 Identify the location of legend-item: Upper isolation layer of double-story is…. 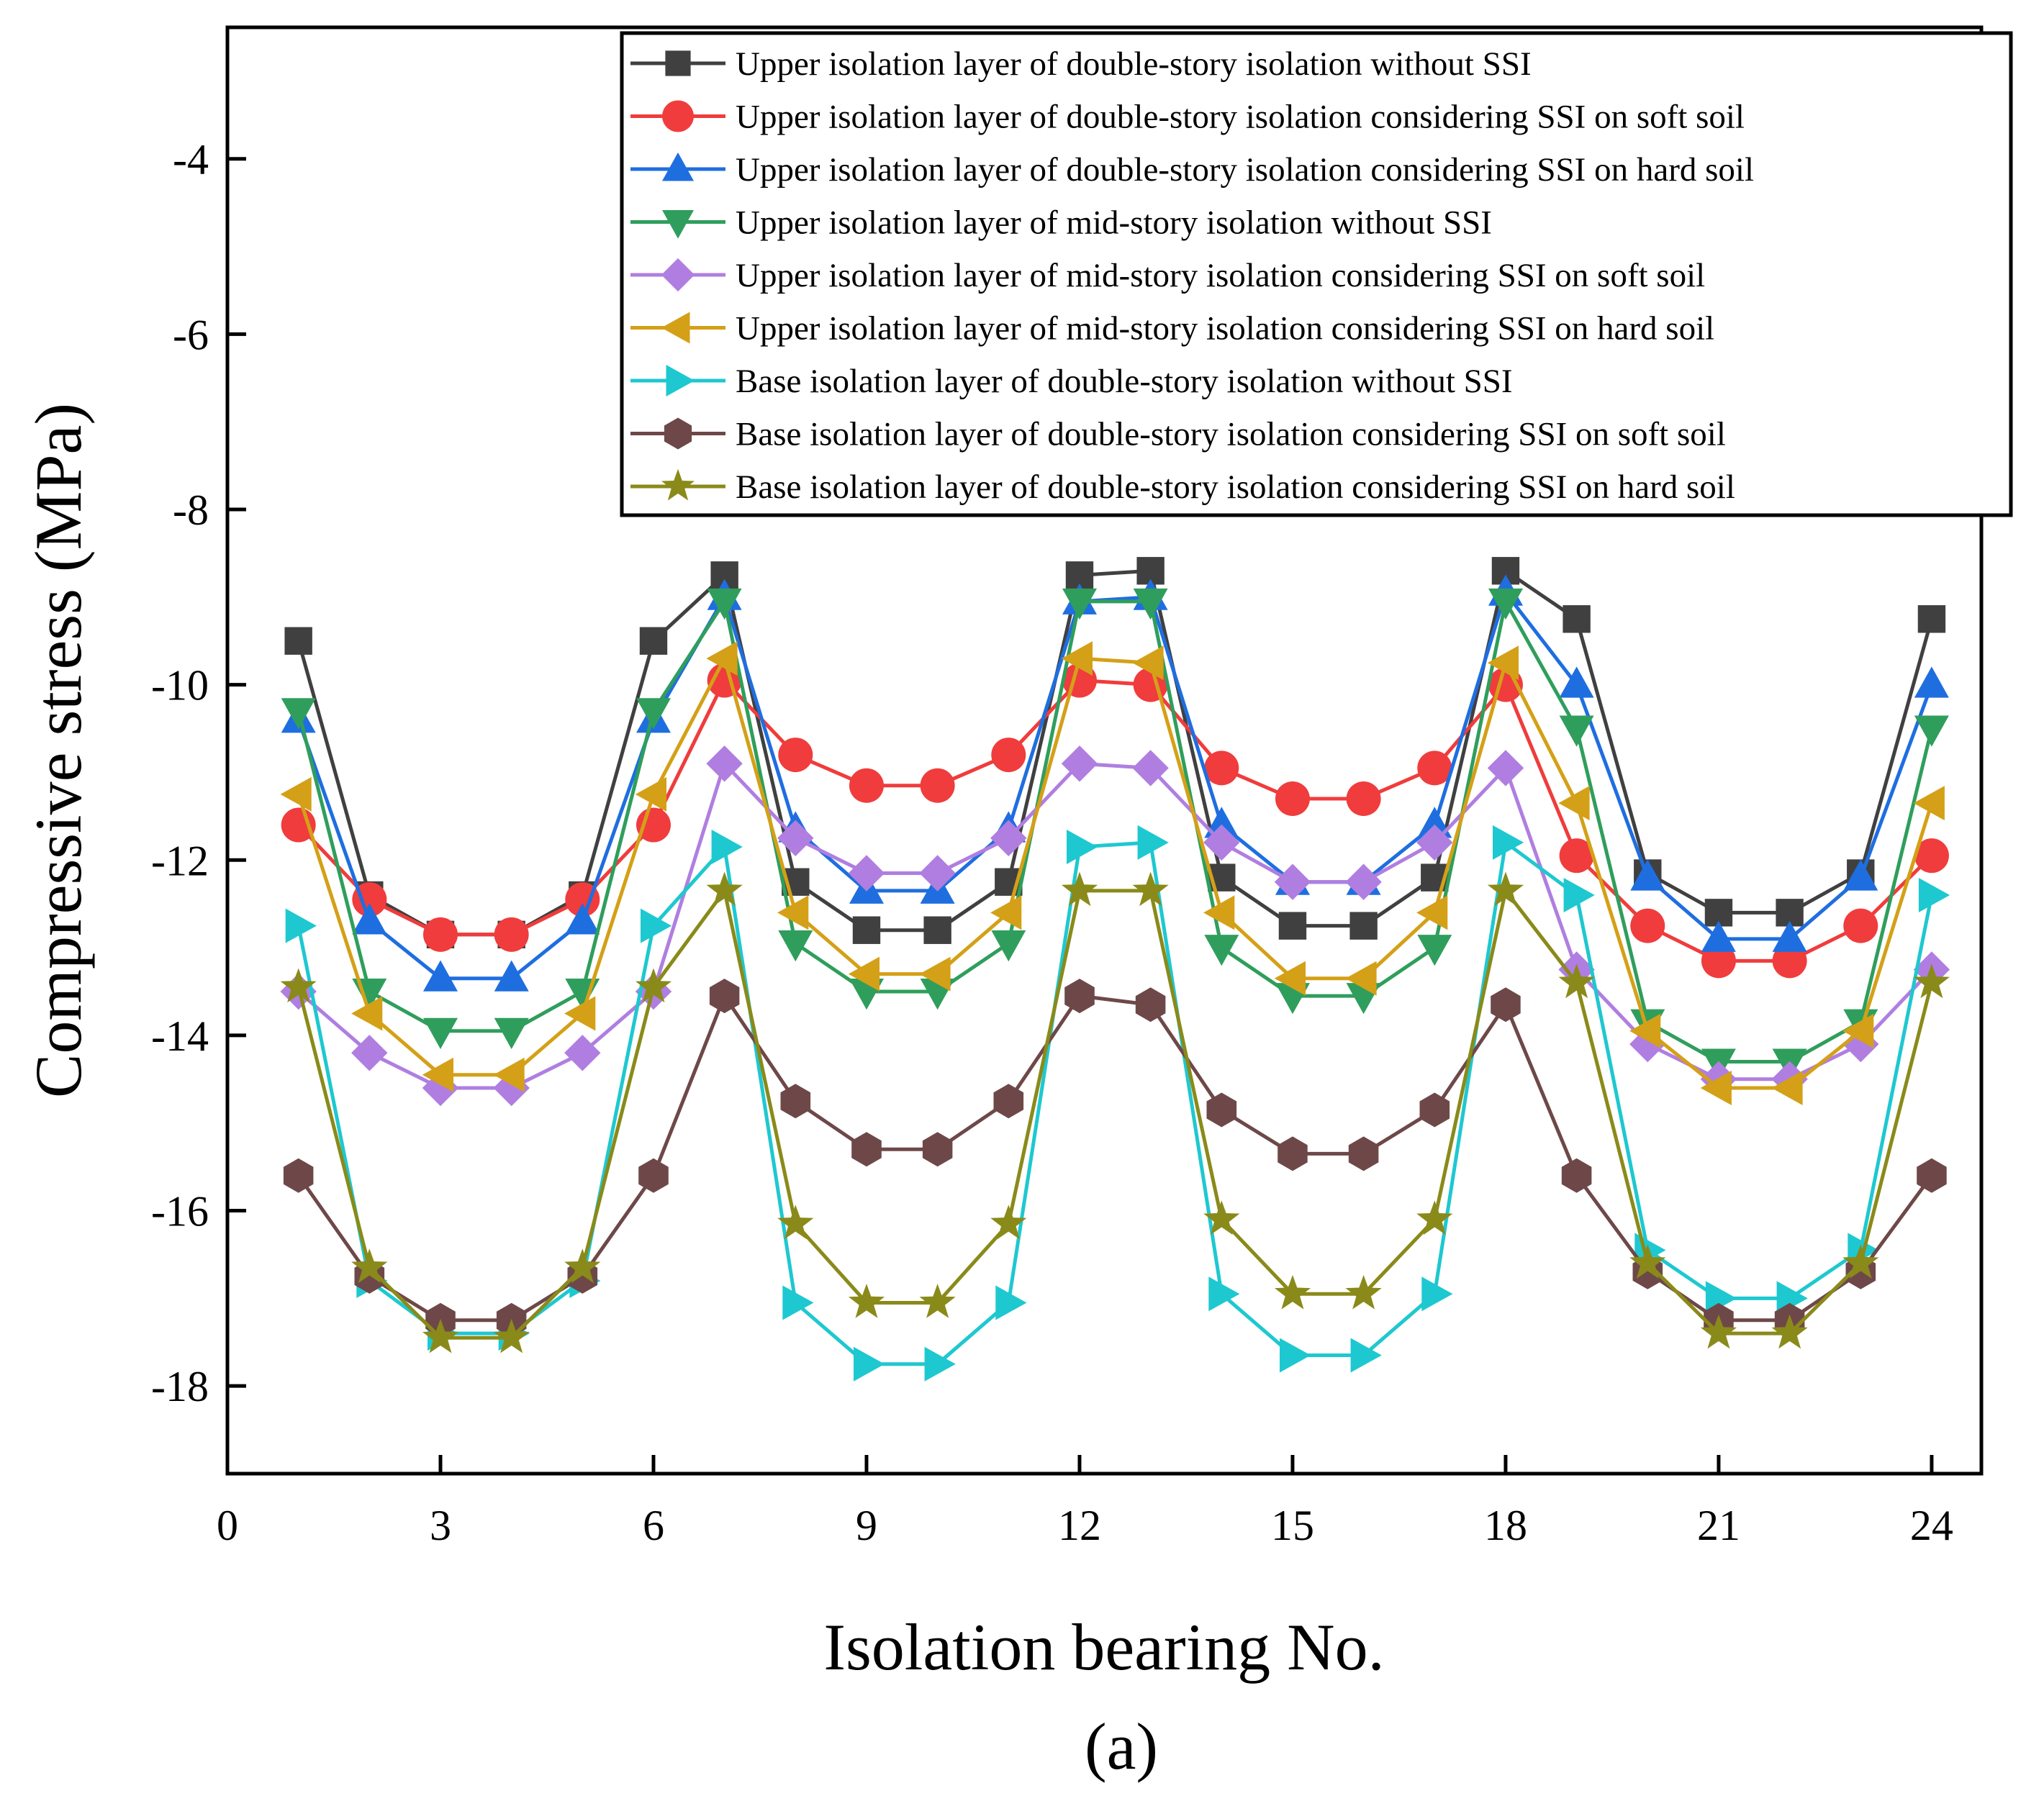
(1081, 64).